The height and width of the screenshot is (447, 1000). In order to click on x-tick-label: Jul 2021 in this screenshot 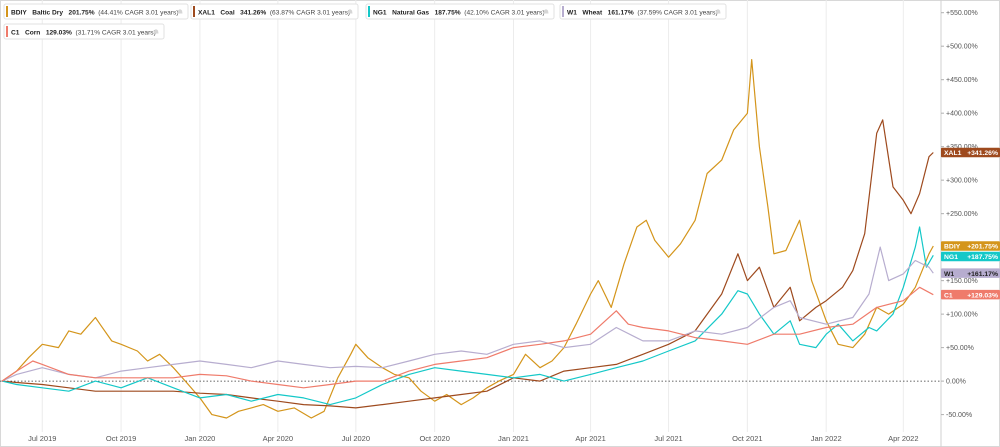, I will do `click(668, 438)`.